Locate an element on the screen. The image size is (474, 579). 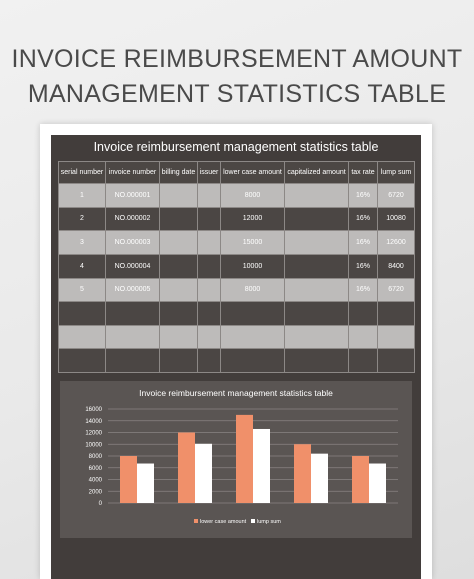
table-cell: 4 is located at coordinates (82, 266).